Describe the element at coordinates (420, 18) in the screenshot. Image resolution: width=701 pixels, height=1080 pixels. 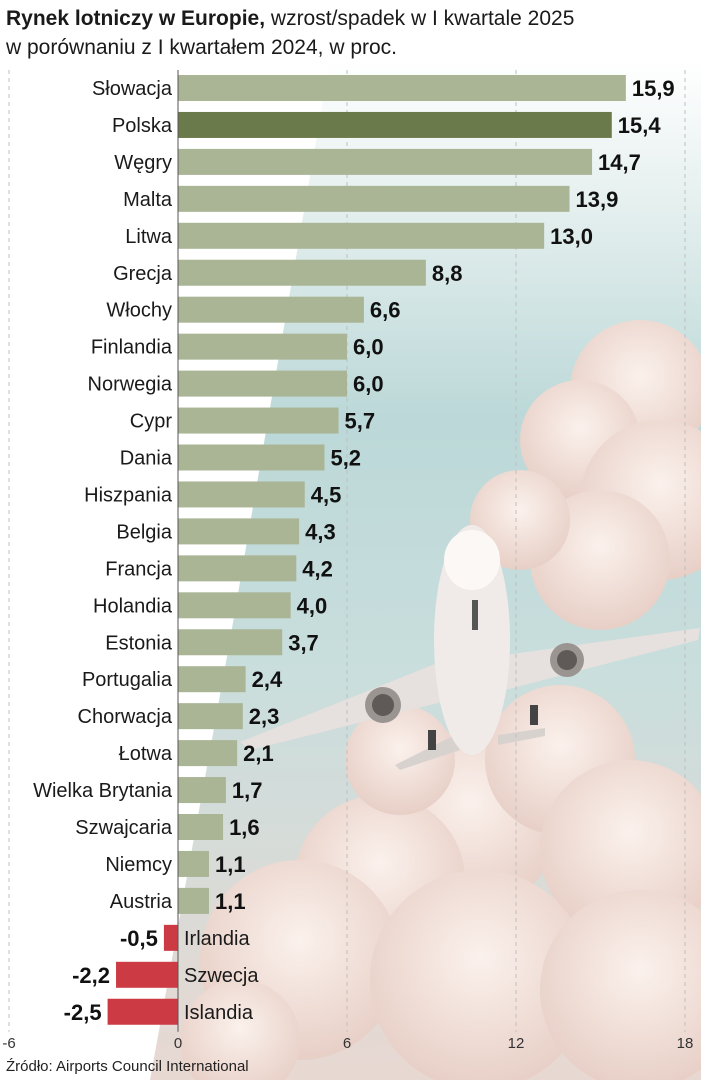
I see `title-rest: wzrost/spadek w I kwartale 2025` at that location.